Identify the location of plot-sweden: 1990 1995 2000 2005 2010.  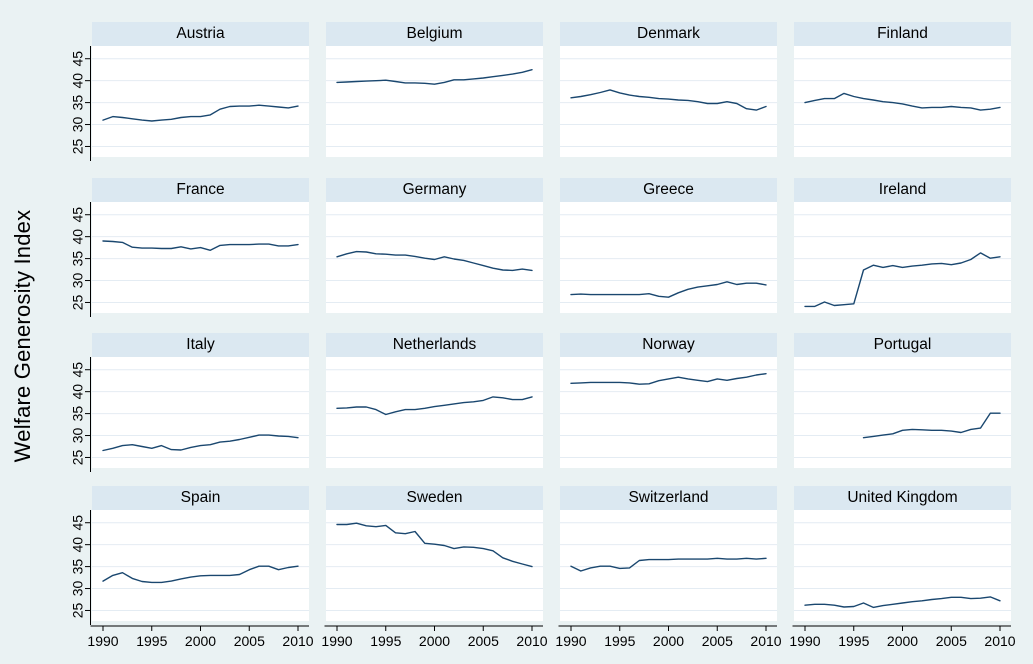
(434, 579).